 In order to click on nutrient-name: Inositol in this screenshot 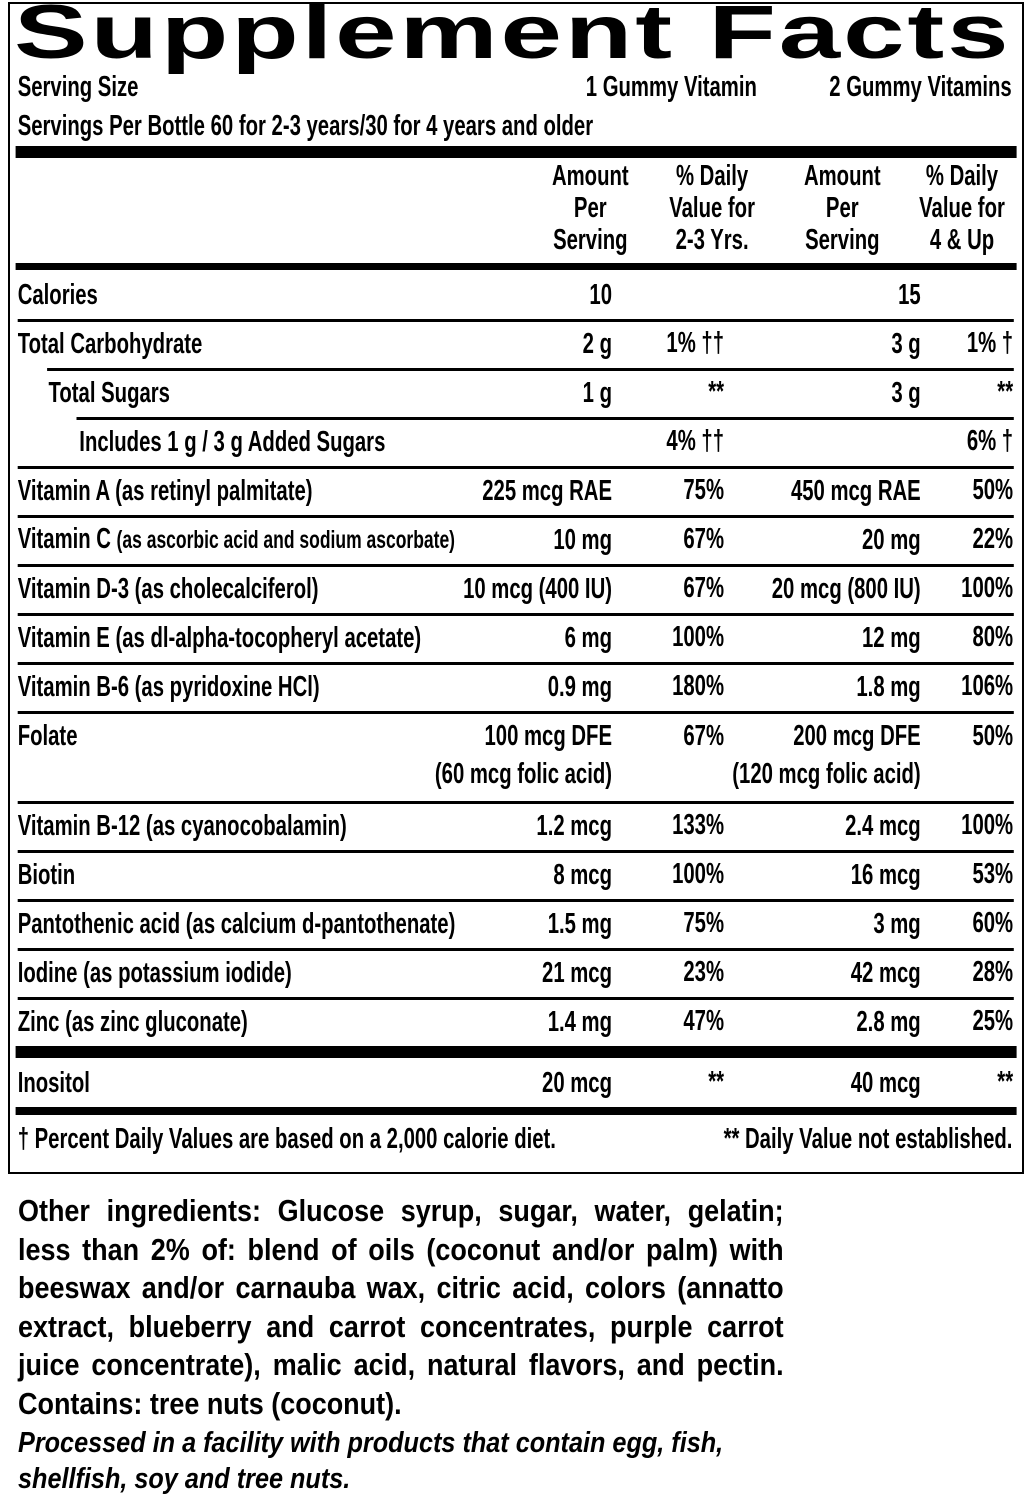, I will do `click(53, 1082)`.